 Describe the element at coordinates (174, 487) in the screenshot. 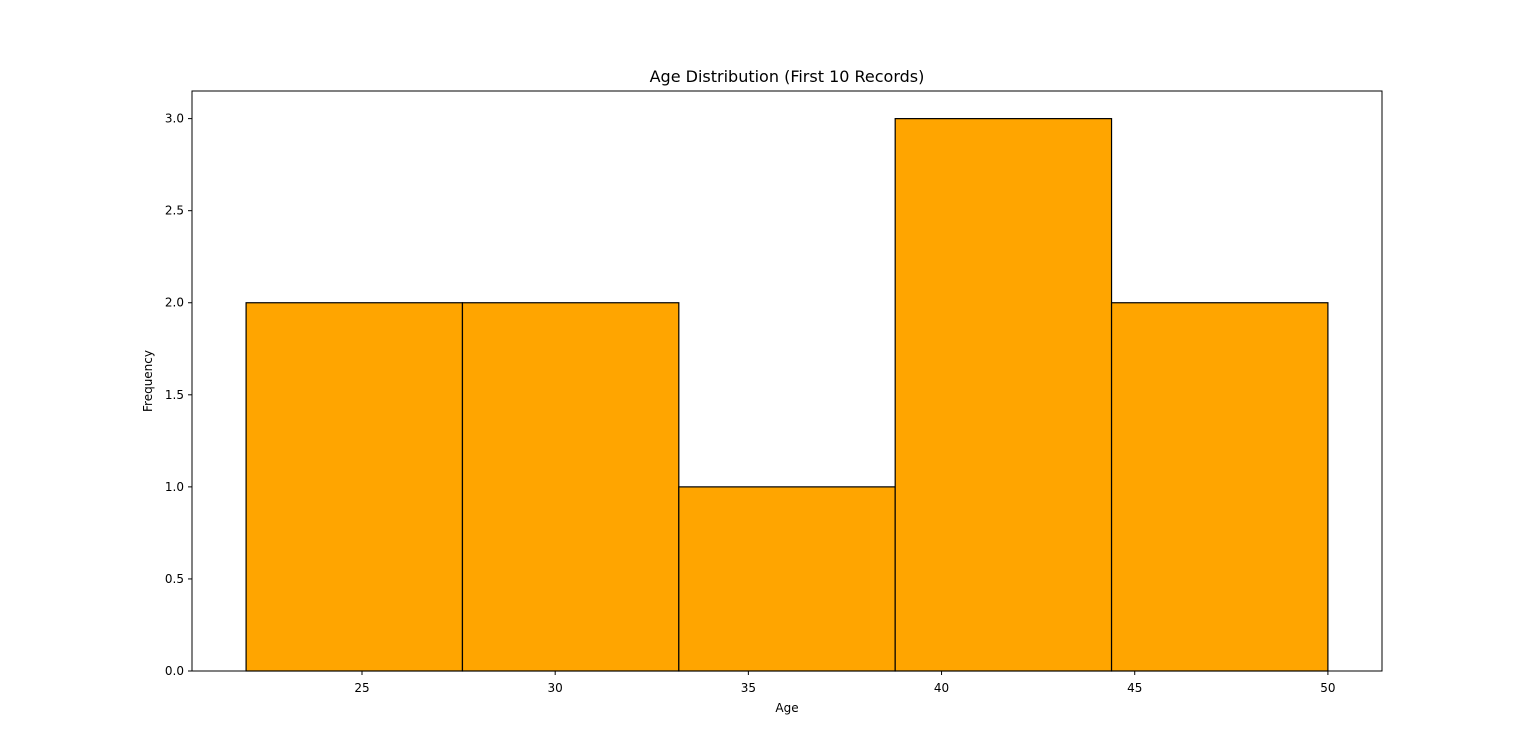

I see `y-tick-label: 1.0` at that location.